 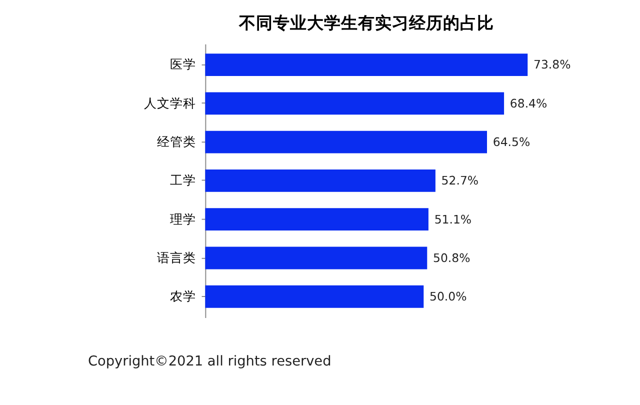 What do you see at coordinates (552, 65) in the screenshot?
I see `data-label: 73.8%` at bounding box center [552, 65].